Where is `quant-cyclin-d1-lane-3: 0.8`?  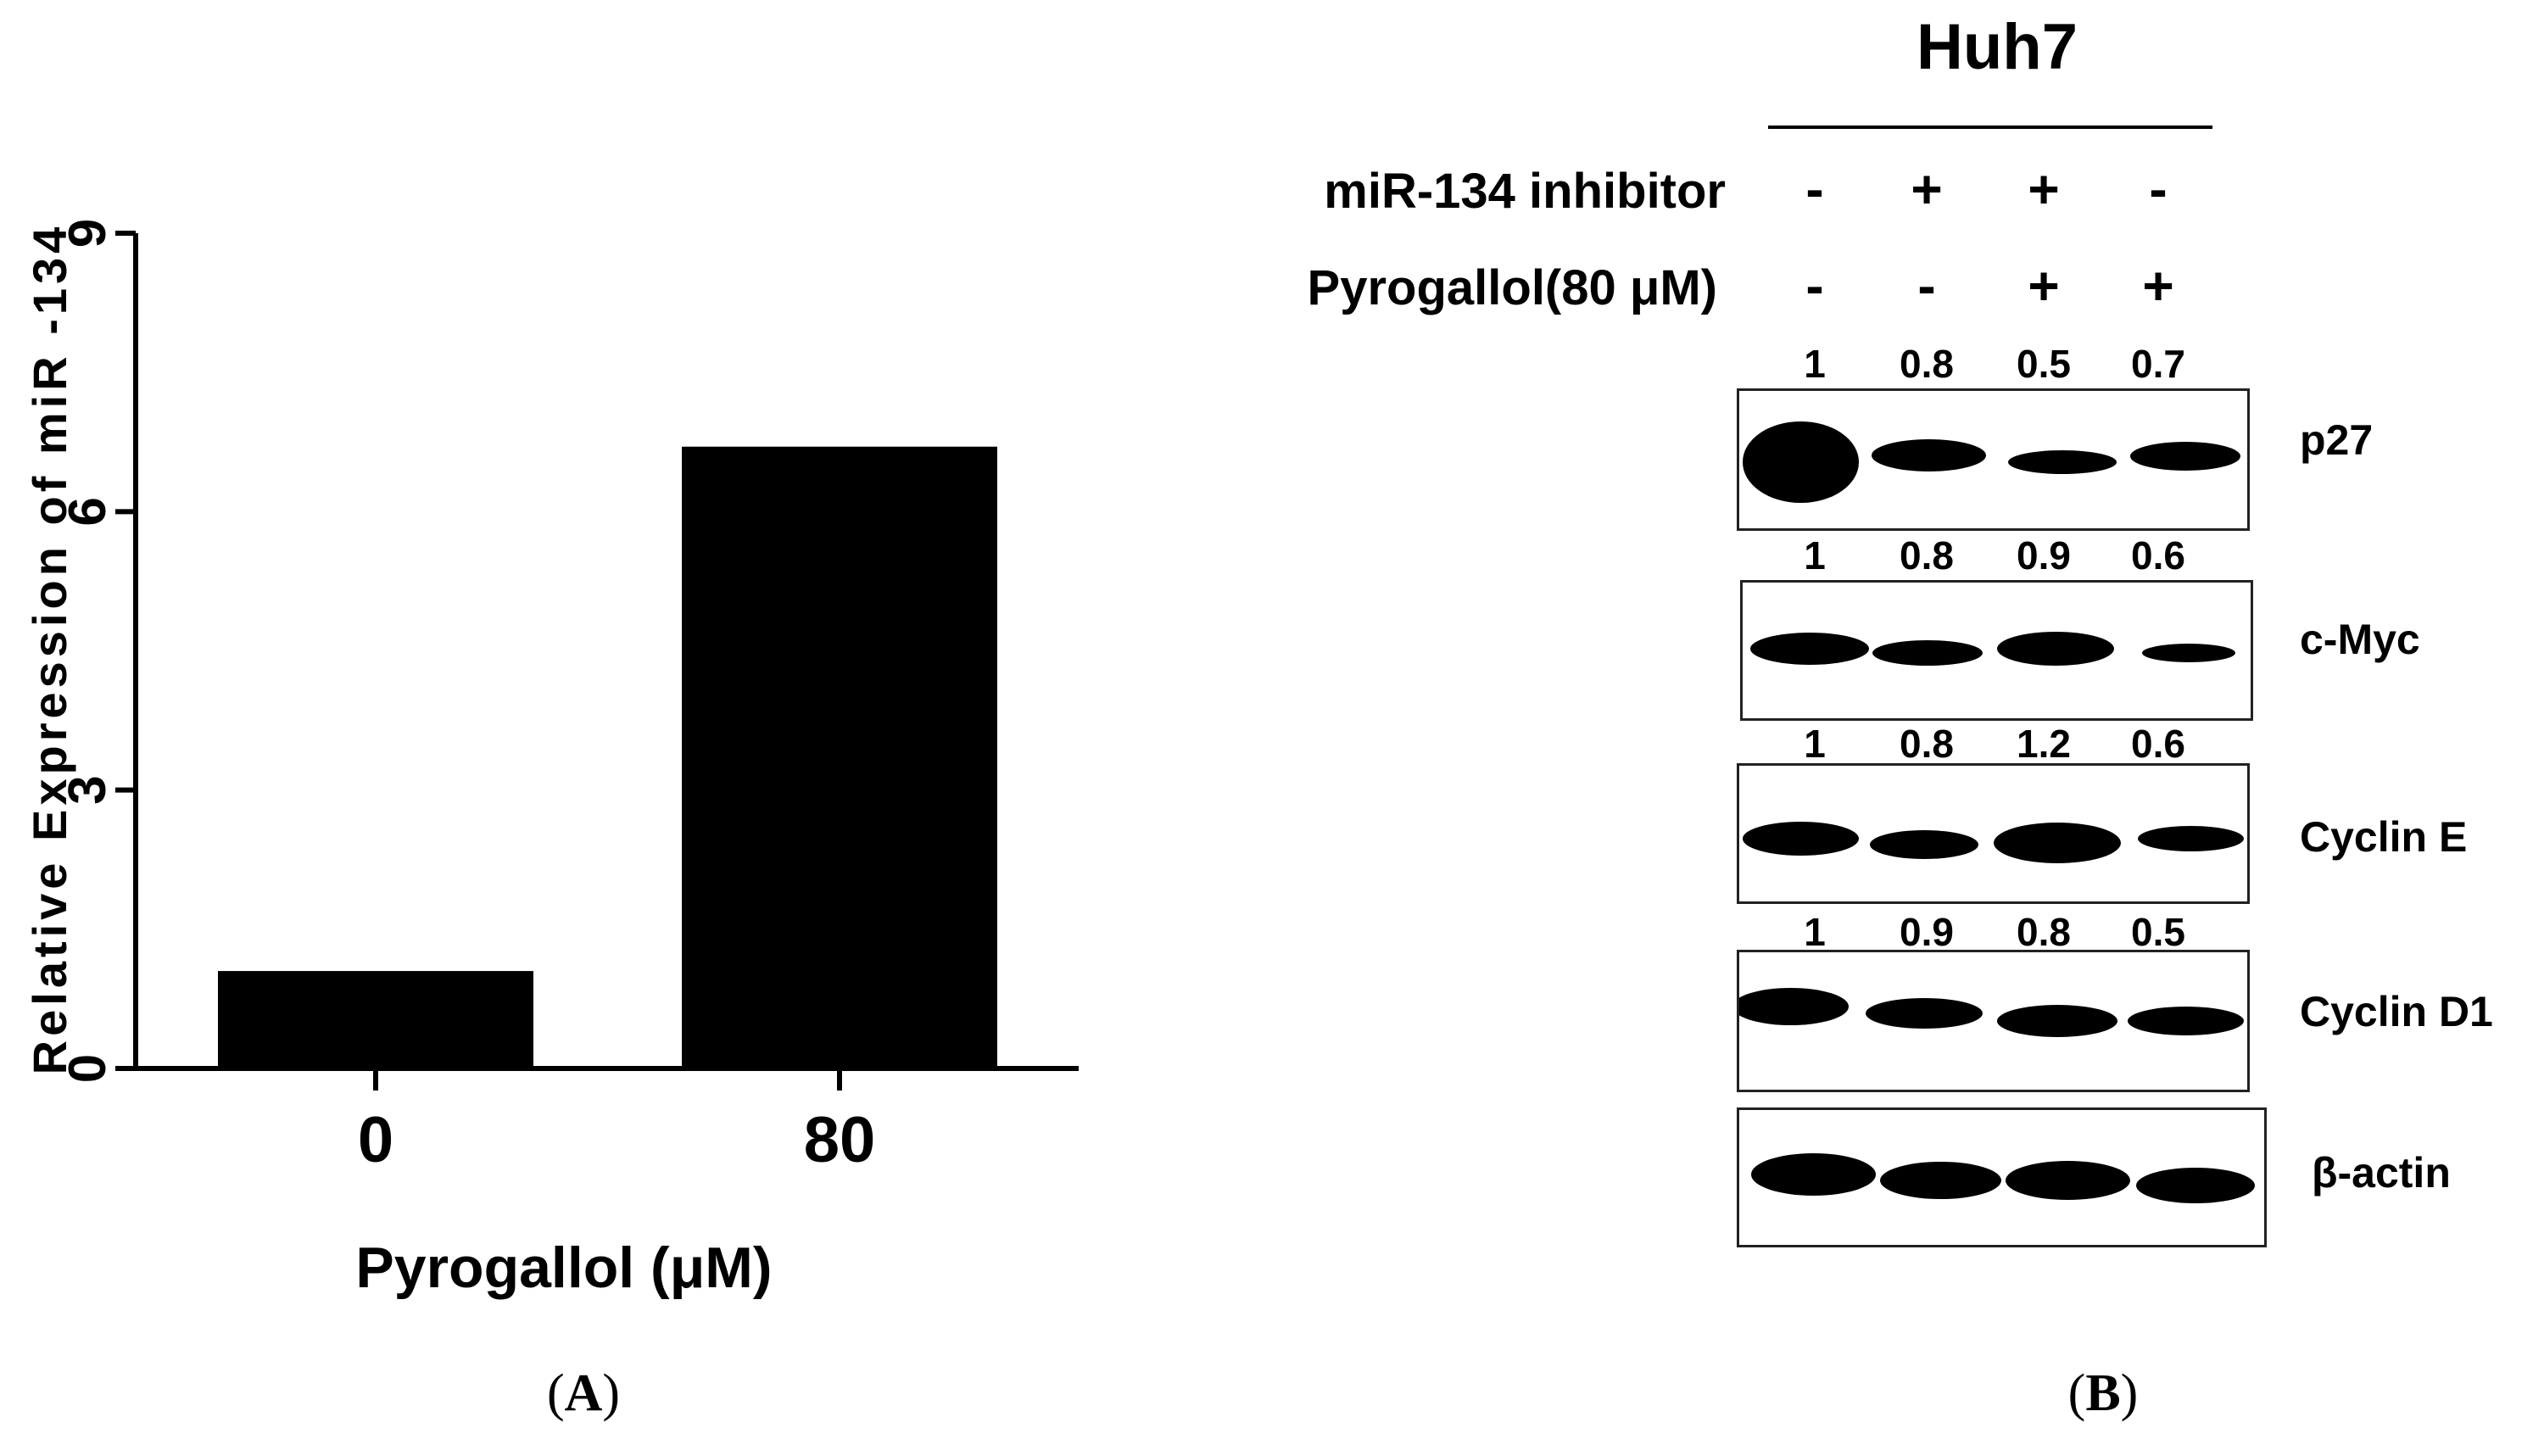
quant-cyclin-d1-lane-3: 0.8 is located at coordinates (2044, 932).